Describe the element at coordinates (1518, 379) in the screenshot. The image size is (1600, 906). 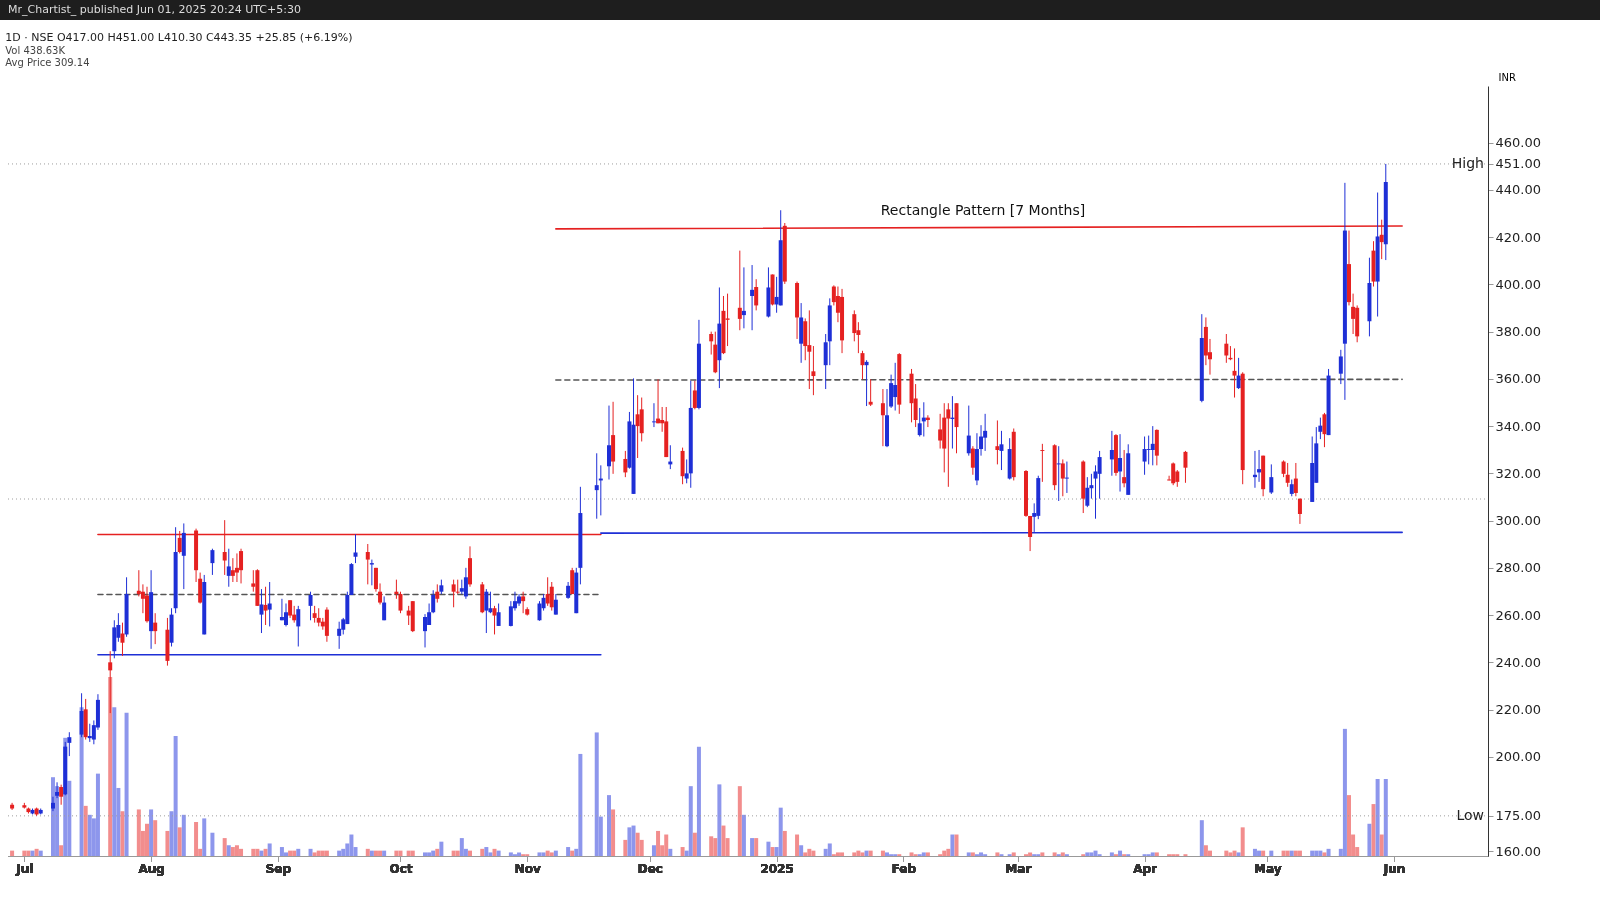
I see `y-tick-label: 360.00` at that location.